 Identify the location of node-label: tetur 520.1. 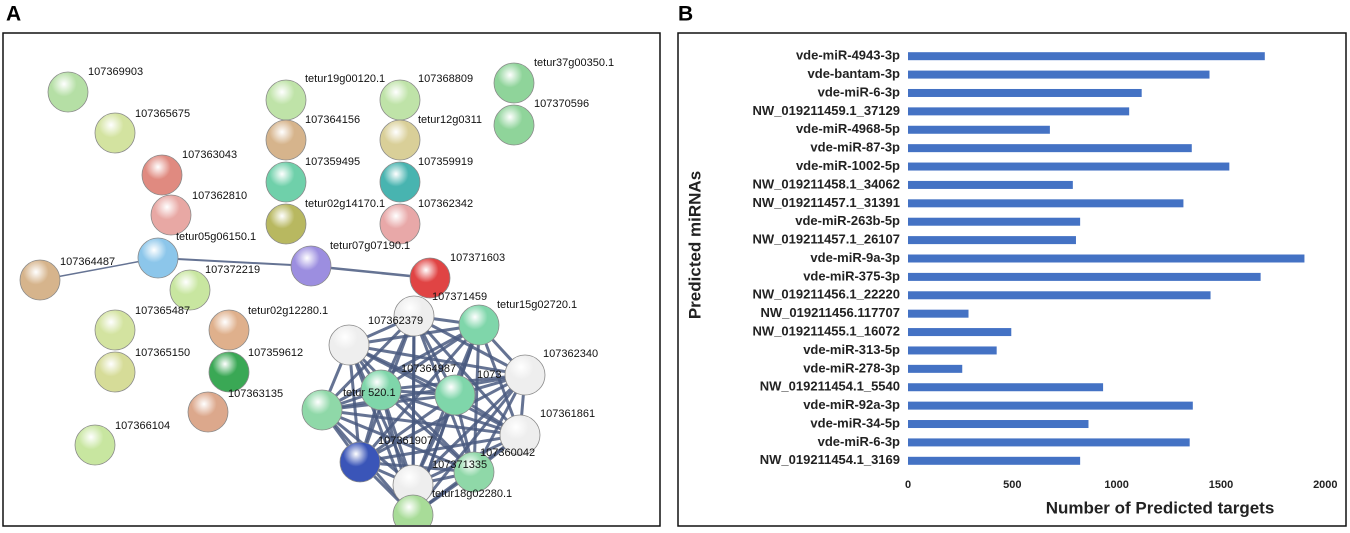
(369, 393).